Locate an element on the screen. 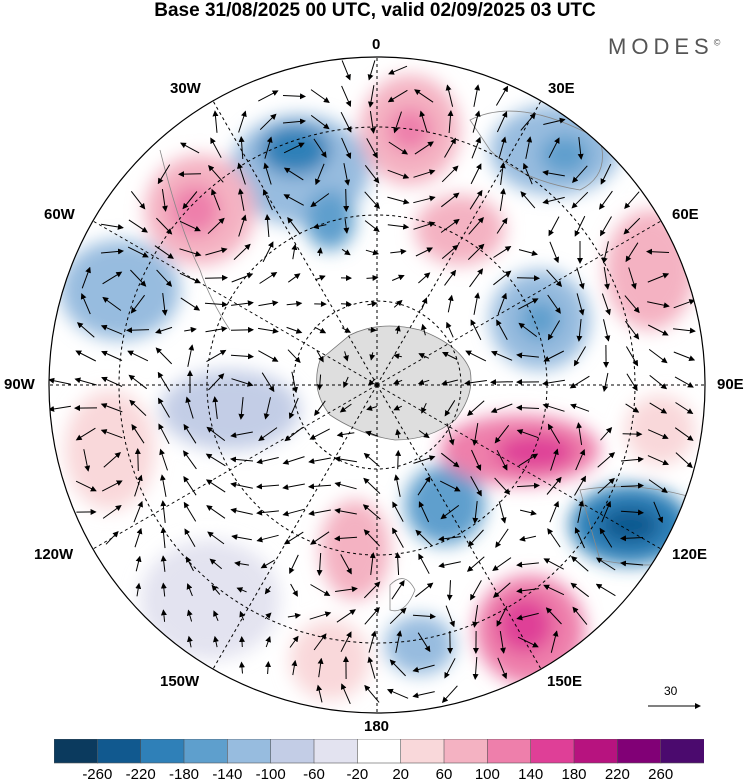  lon-label-150e: 150E is located at coordinates (565, 681).